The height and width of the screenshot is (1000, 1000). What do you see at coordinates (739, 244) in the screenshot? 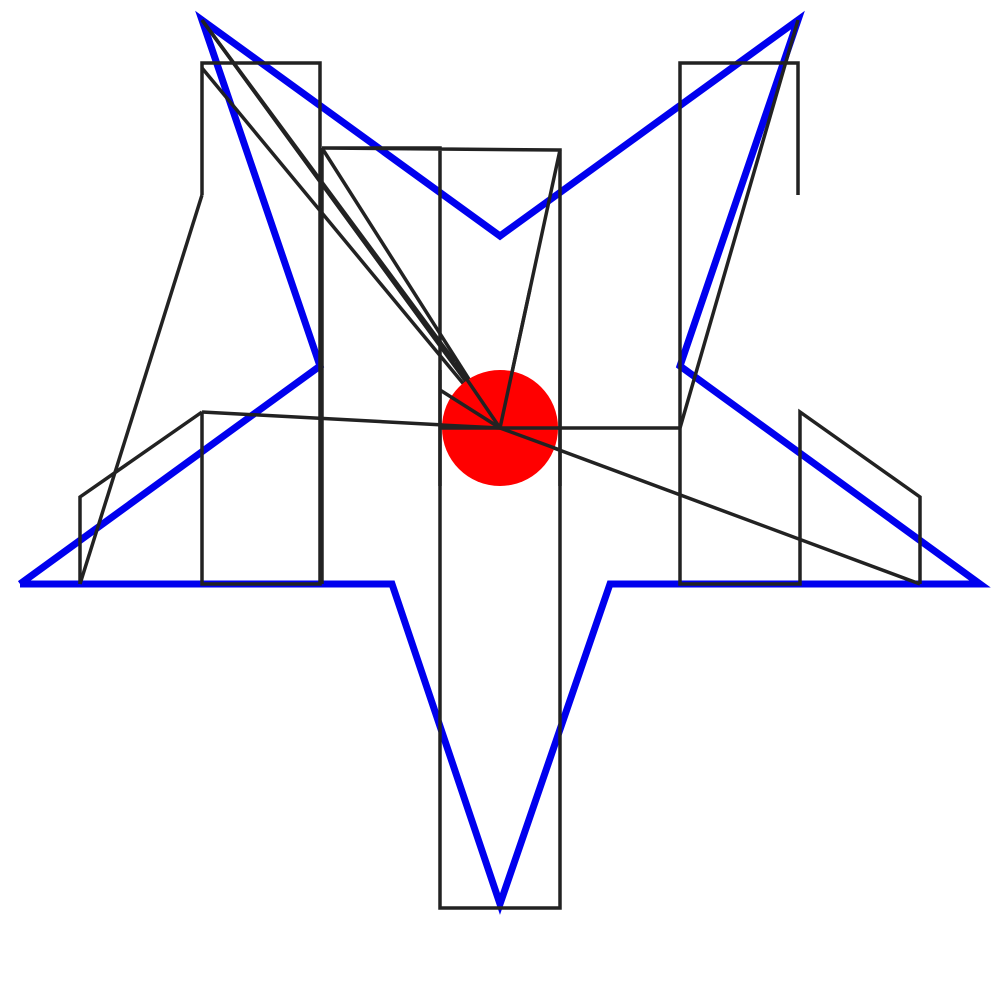
I see `right-rectangle` at bounding box center [739, 244].